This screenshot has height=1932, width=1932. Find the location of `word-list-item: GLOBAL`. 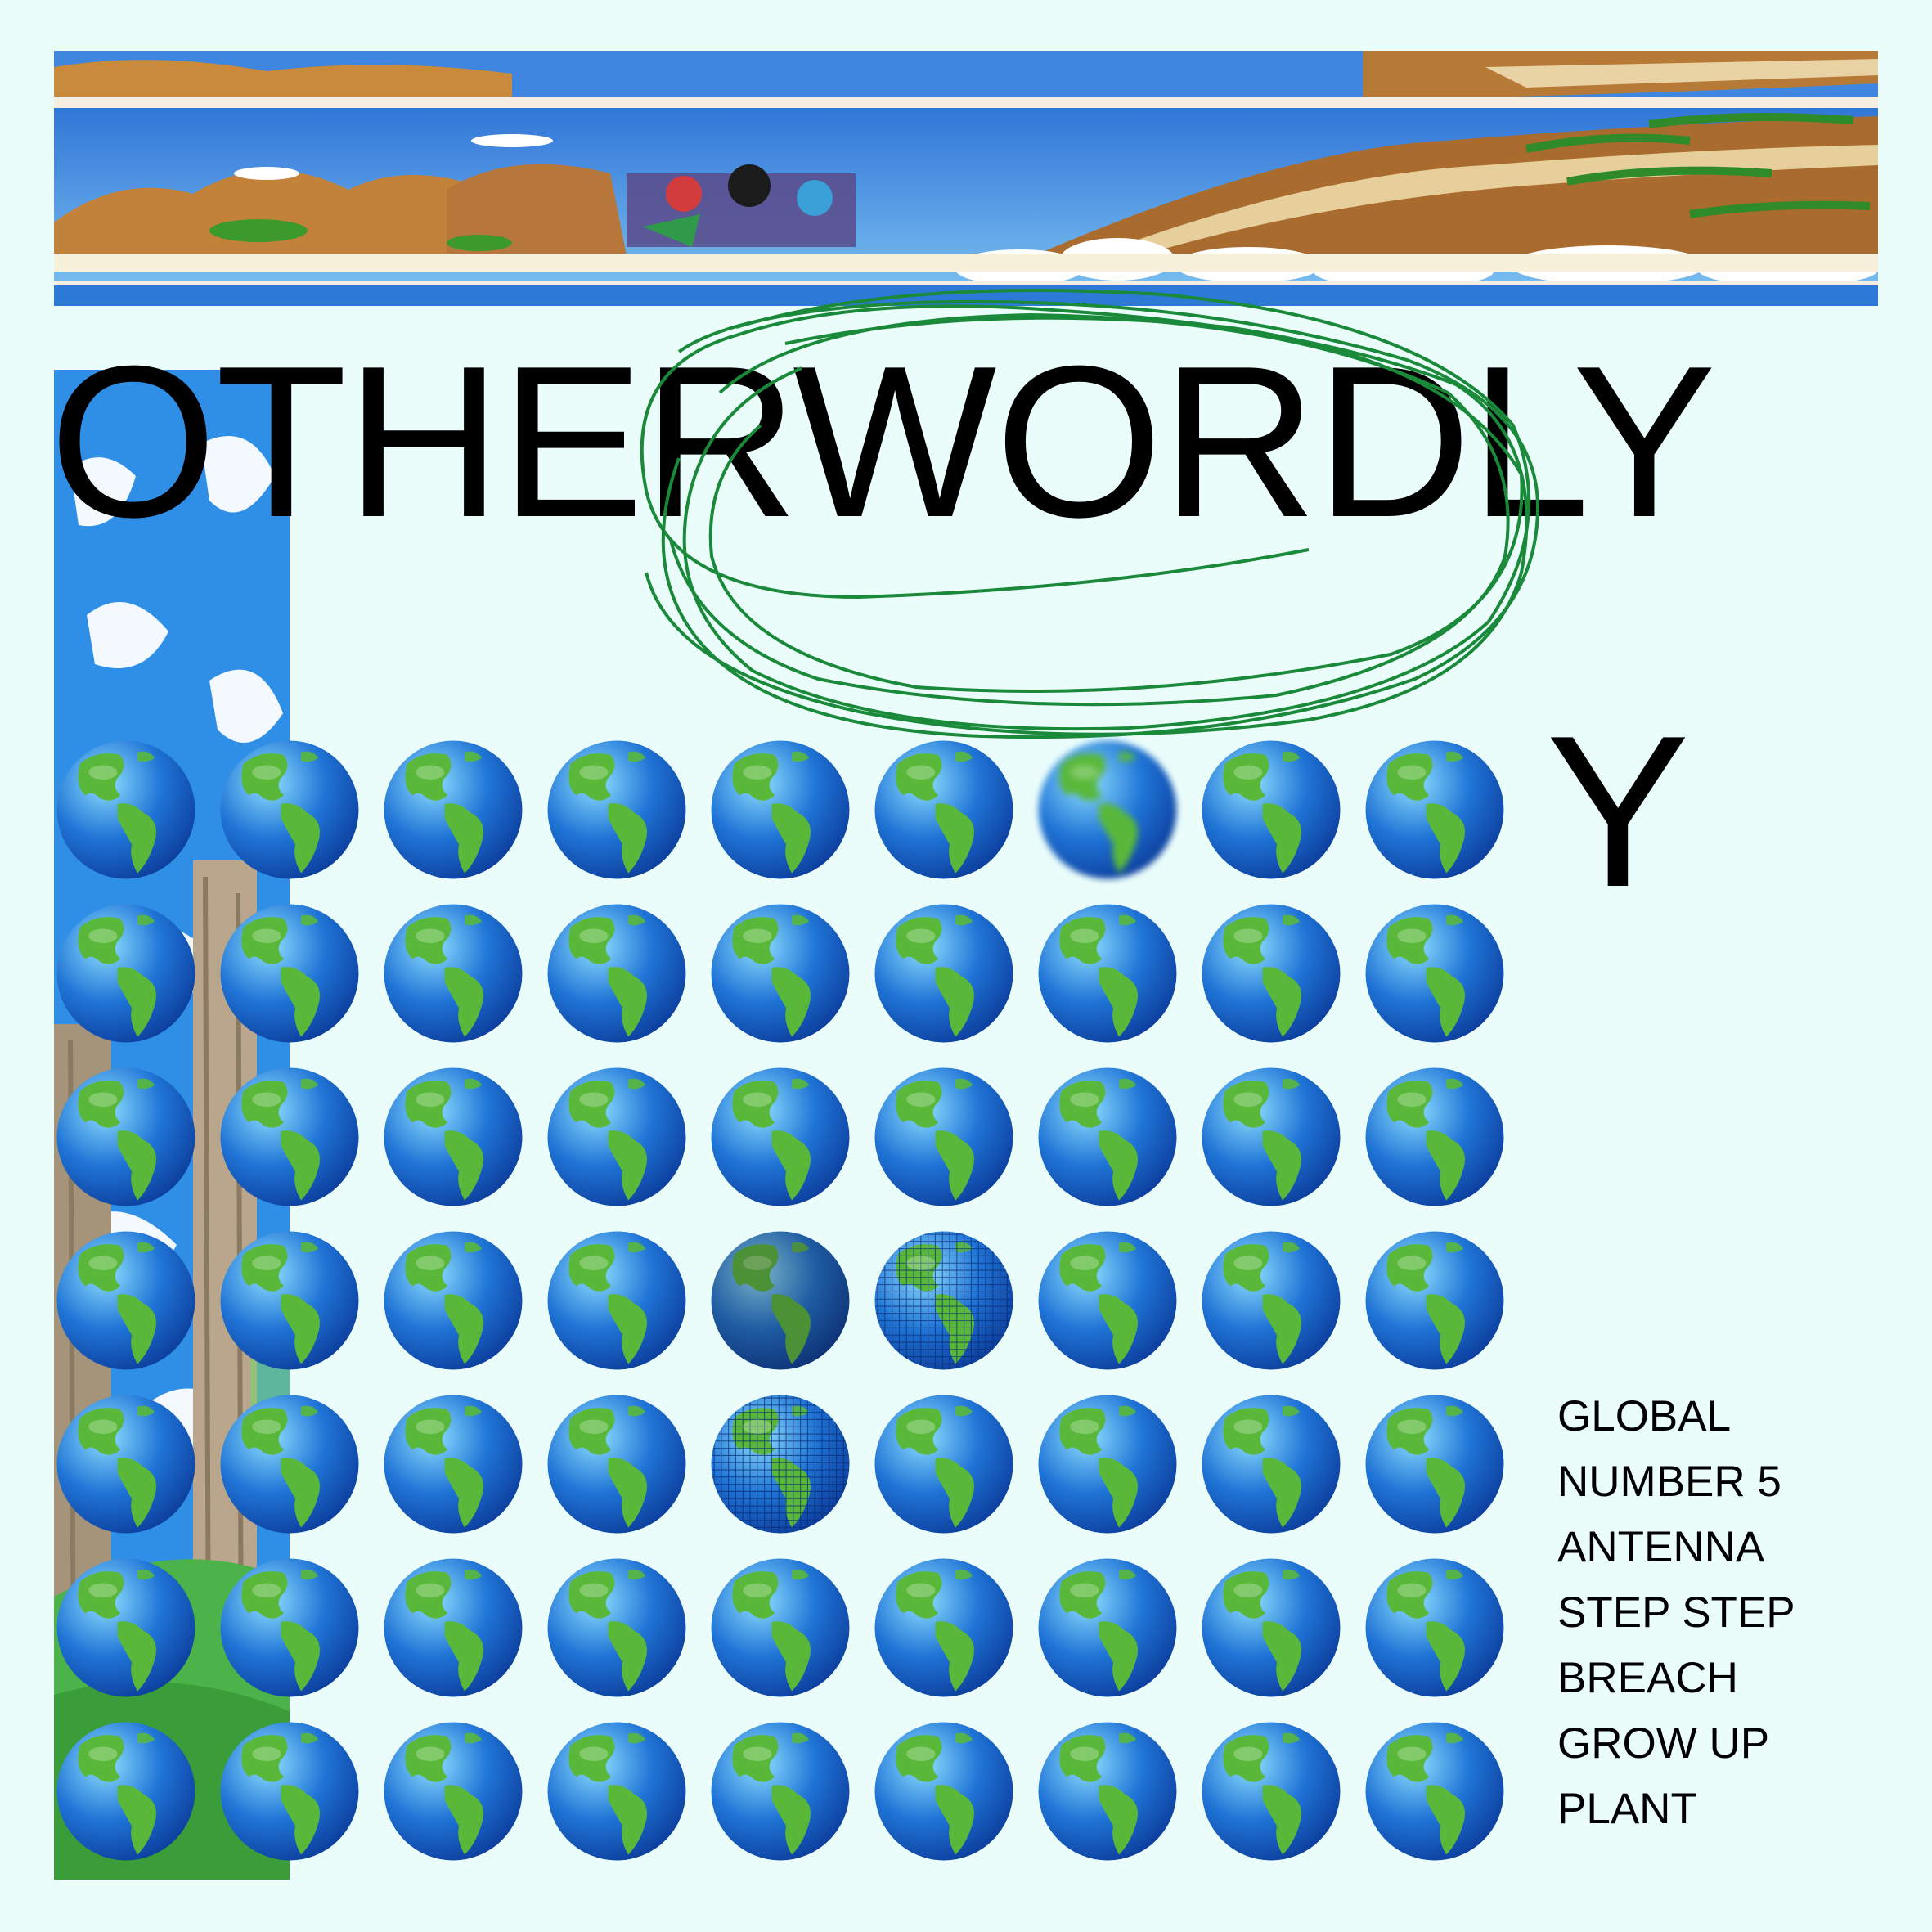

word-list-item: GLOBAL is located at coordinates (1644, 1416).